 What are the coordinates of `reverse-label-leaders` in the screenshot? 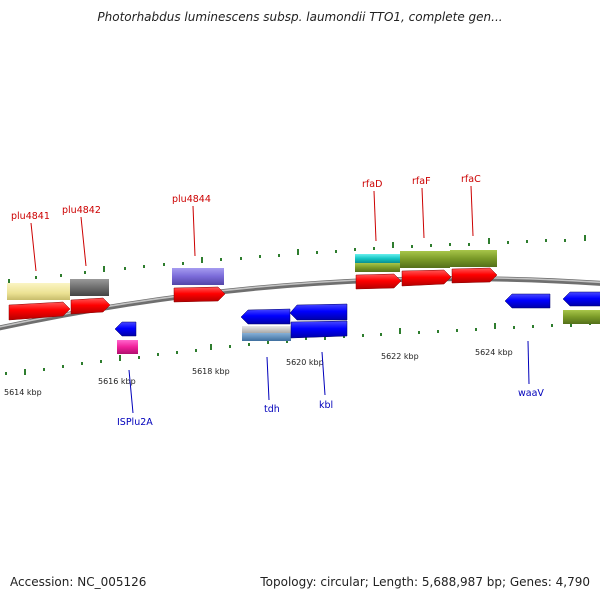 It's located at (329, 377).